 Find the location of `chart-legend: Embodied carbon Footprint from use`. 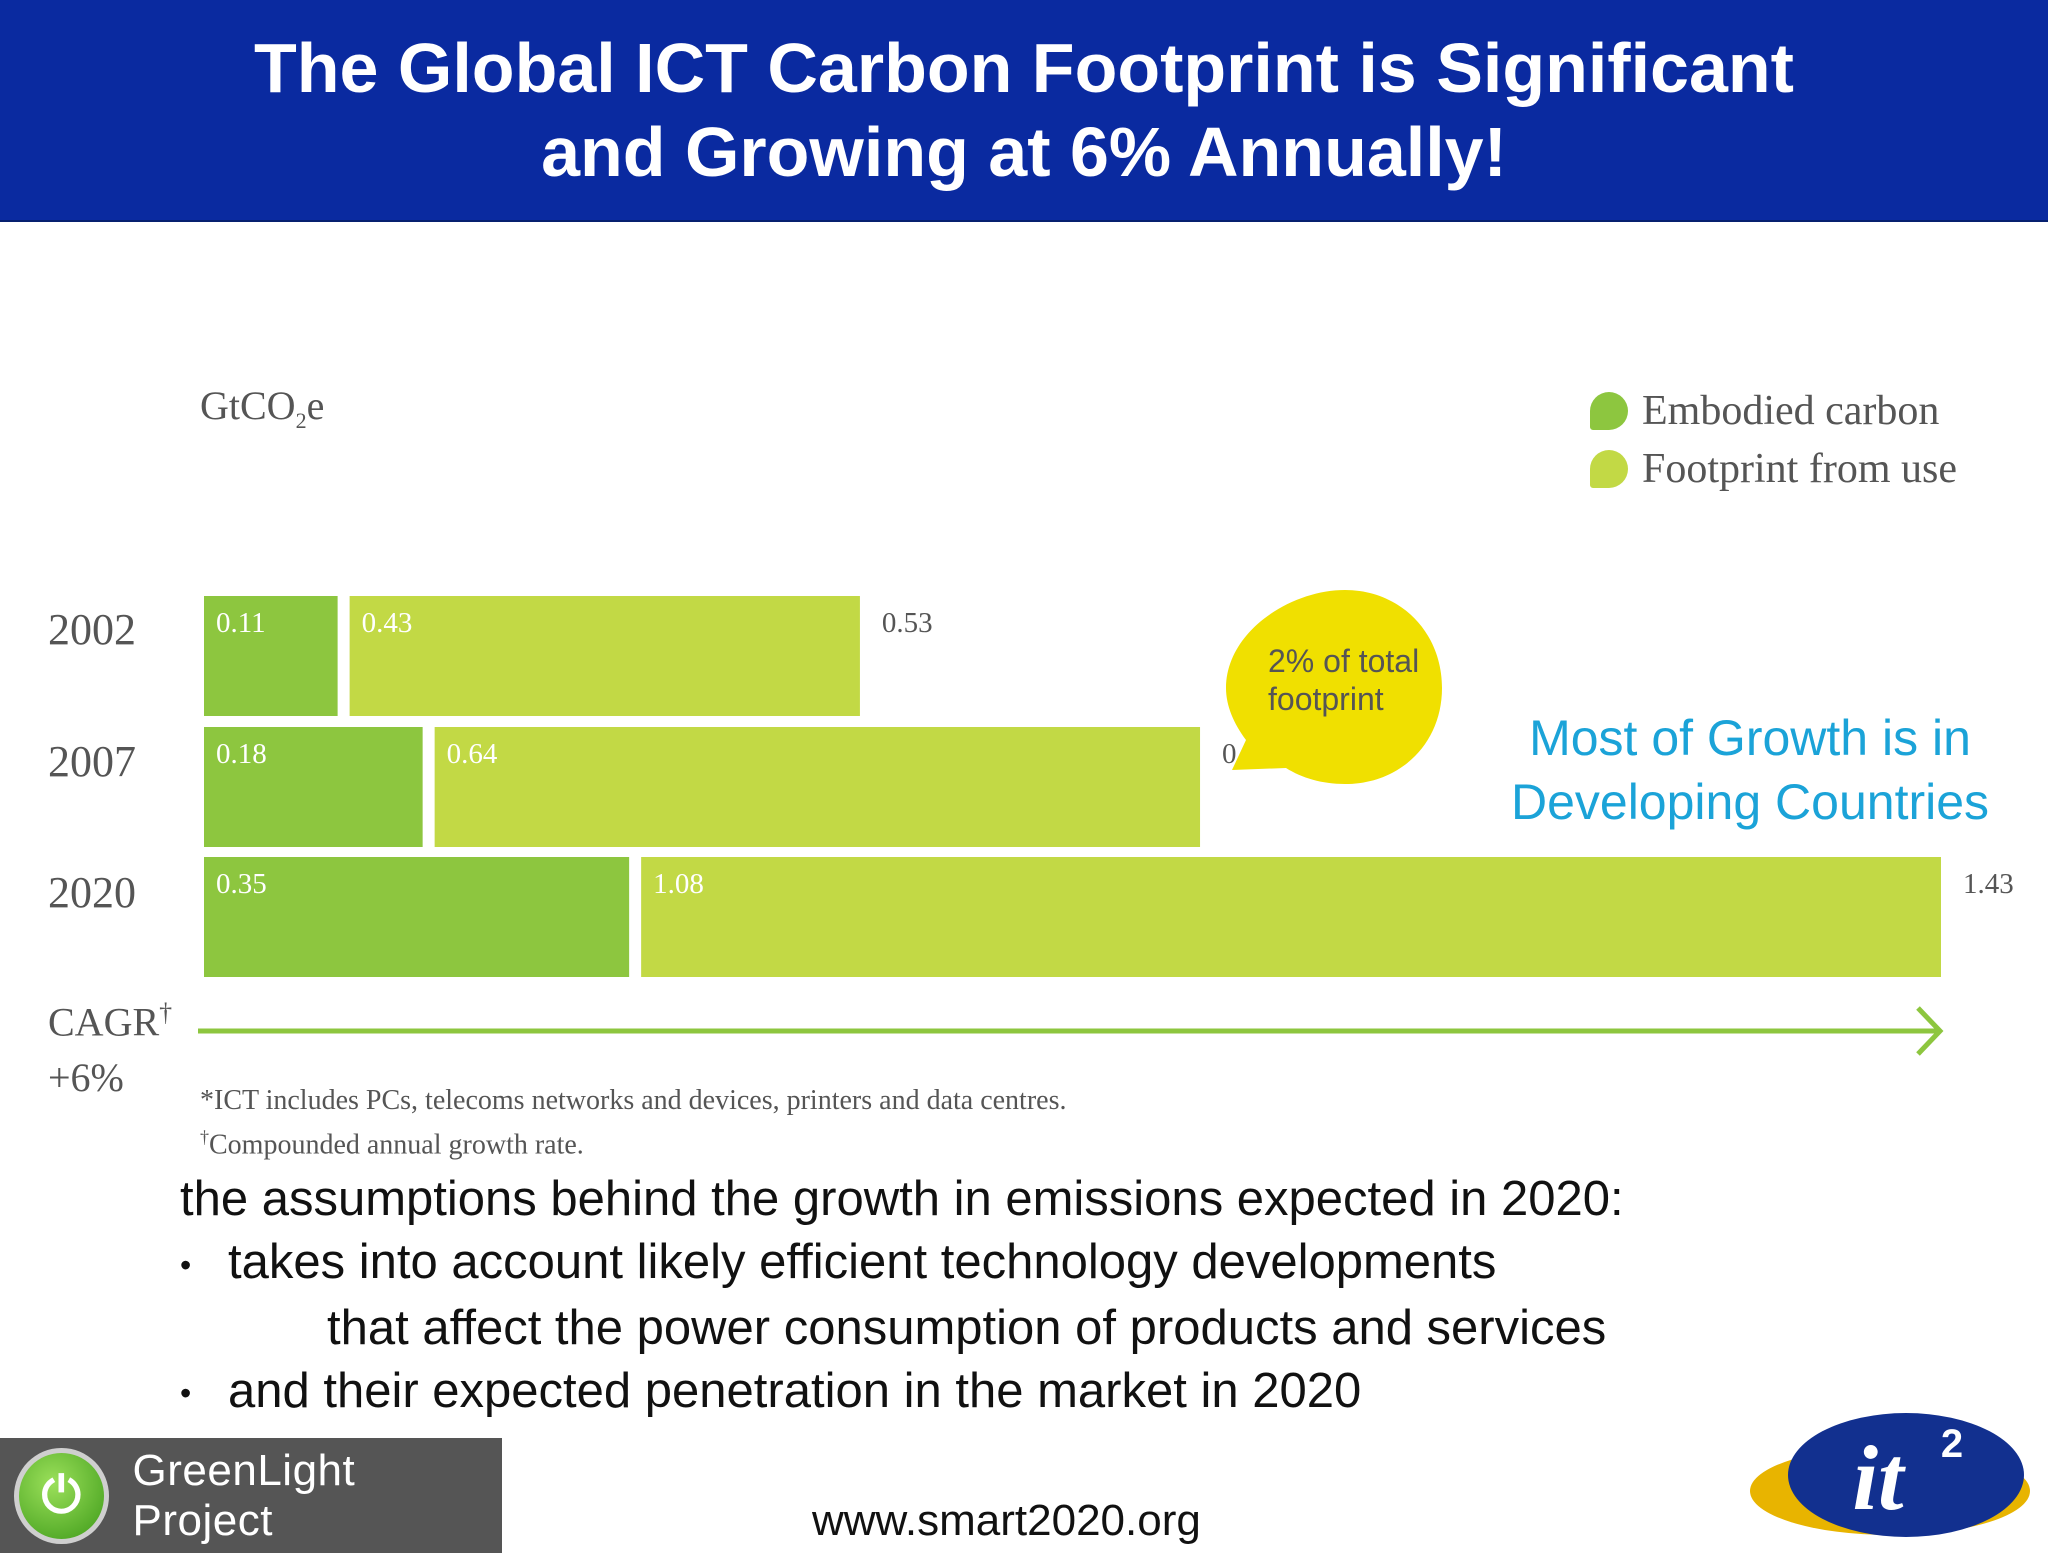

chart-legend: Embodied carbon Footprint from use is located at coordinates (1773, 440).